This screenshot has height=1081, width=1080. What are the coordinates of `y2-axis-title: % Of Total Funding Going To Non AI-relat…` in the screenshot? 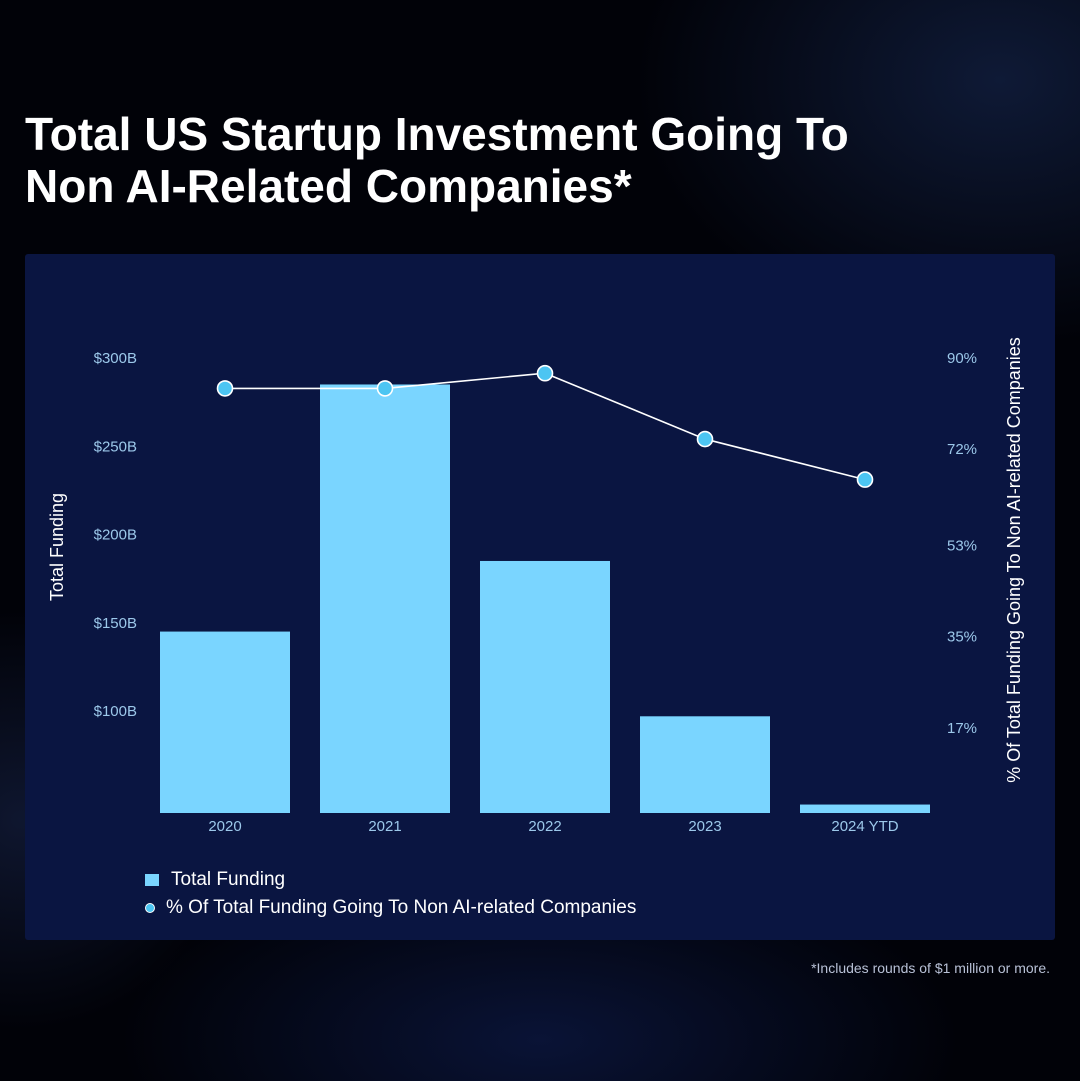 It's located at (1014, 560).